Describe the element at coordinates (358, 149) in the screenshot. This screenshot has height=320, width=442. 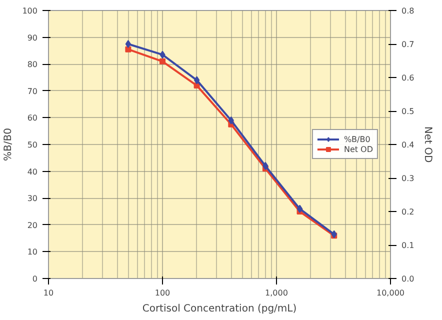
I see `legend-label: Net OD` at that location.